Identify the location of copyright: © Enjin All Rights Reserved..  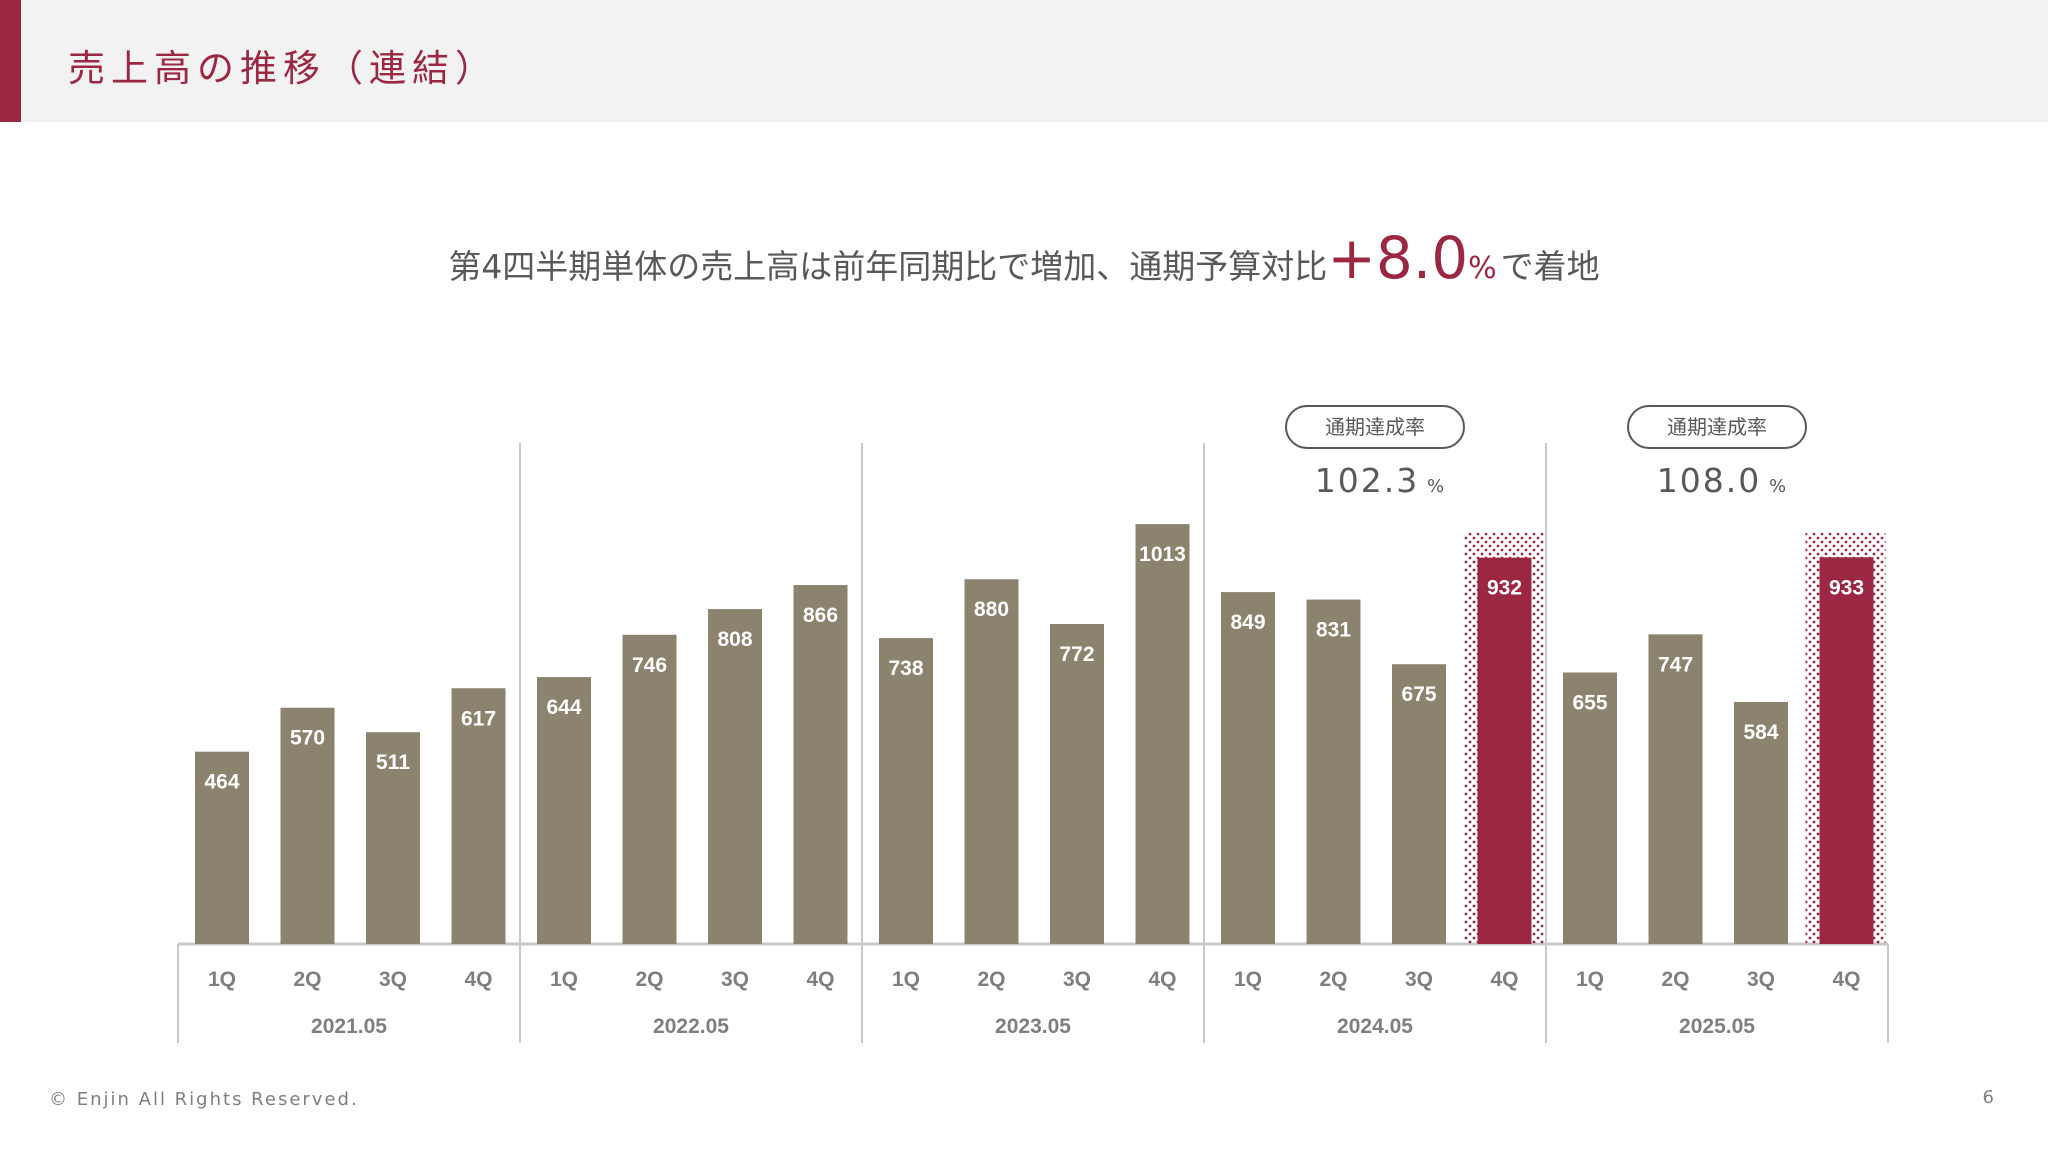
(204, 1099).